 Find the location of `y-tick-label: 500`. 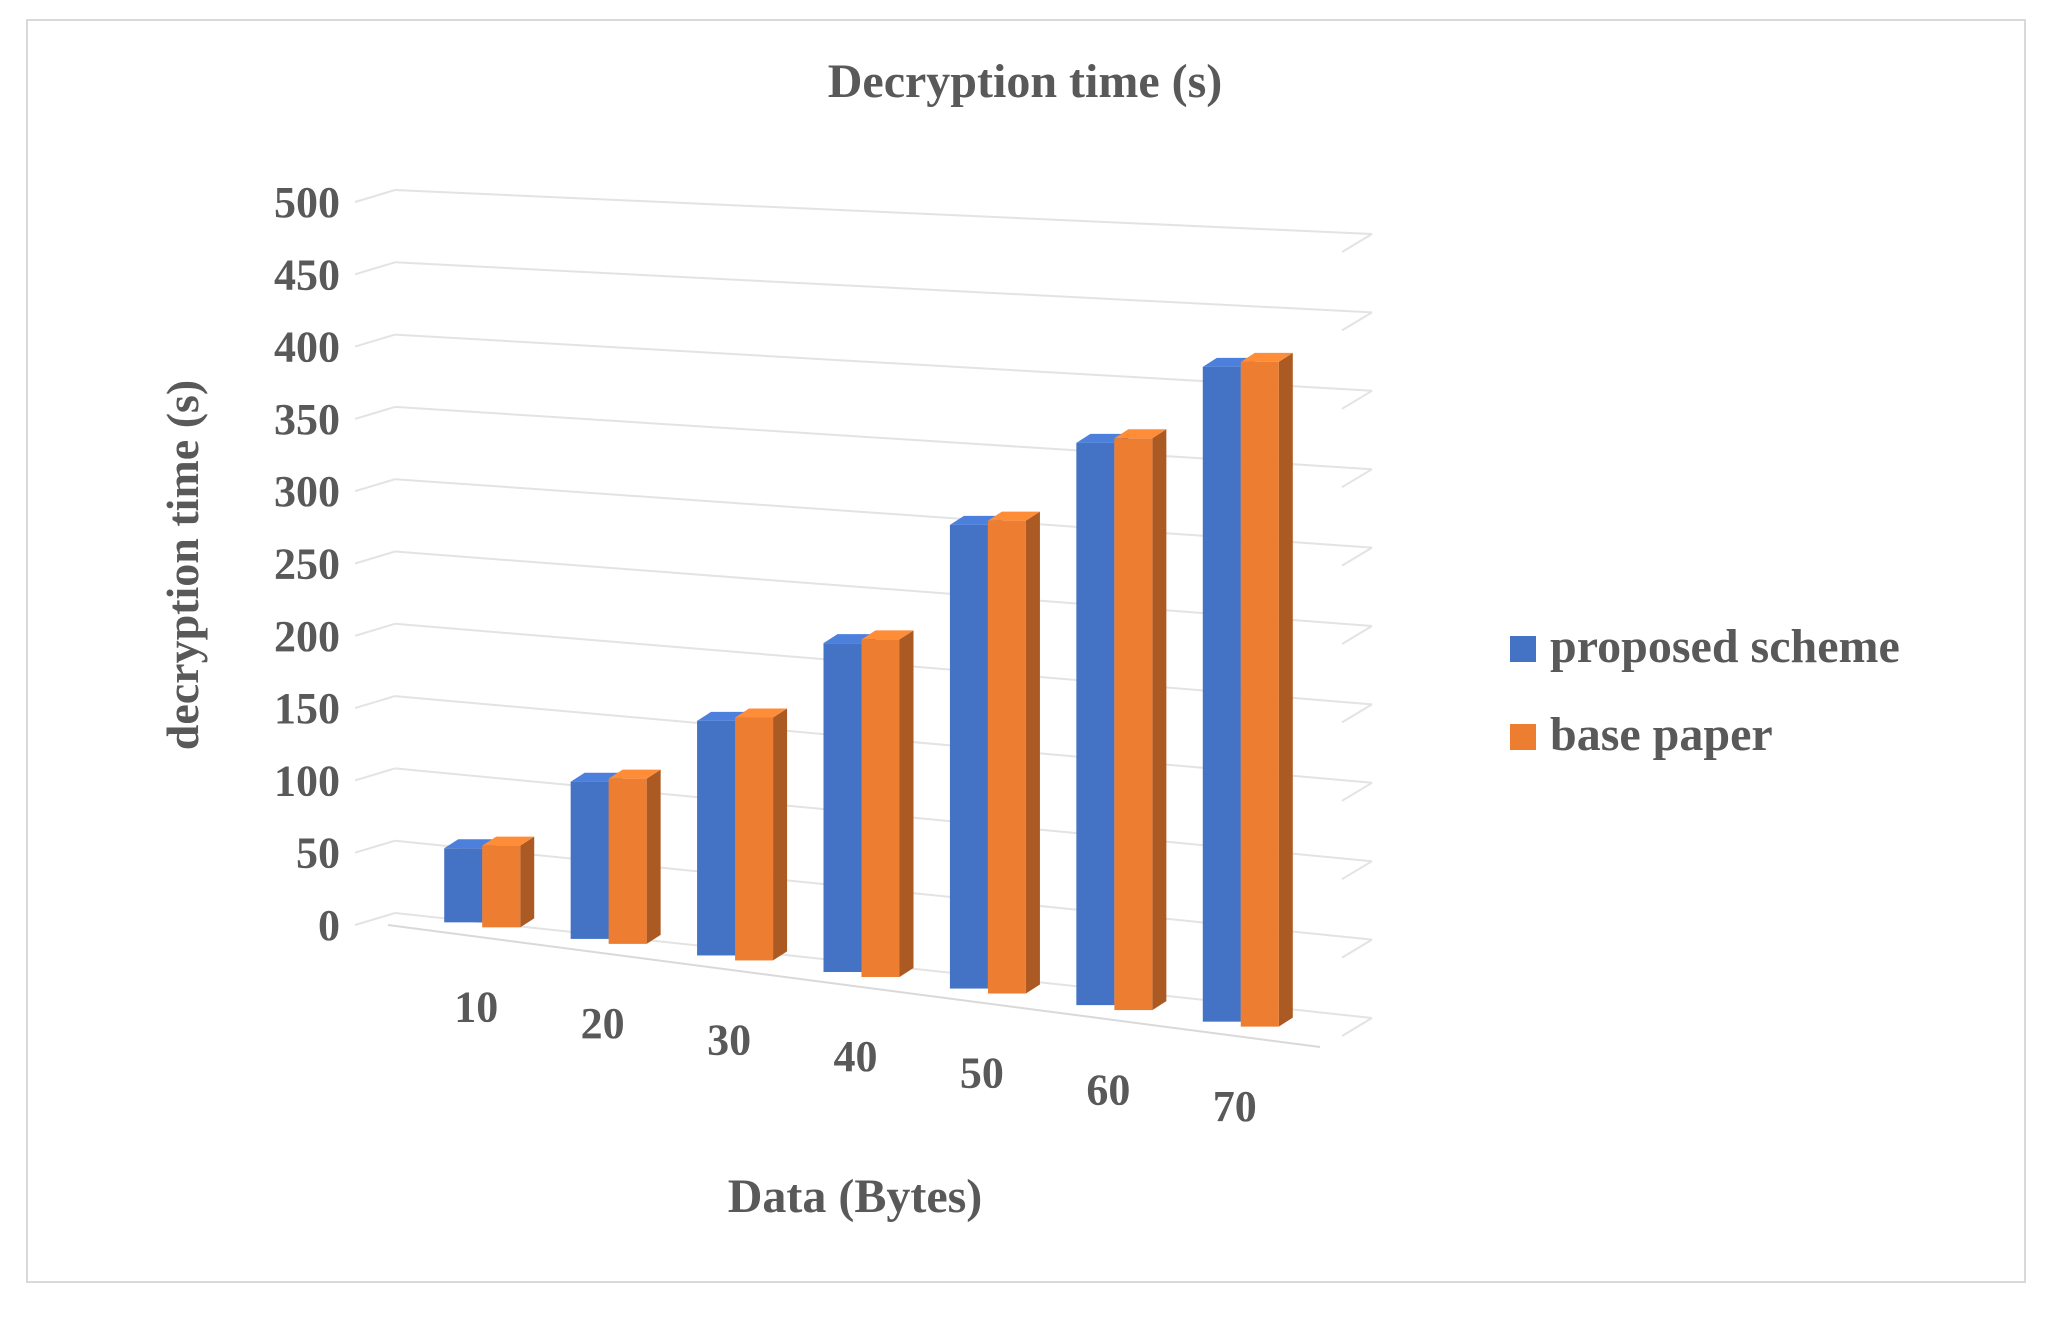

y-tick-label: 500 is located at coordinates (307, 202).